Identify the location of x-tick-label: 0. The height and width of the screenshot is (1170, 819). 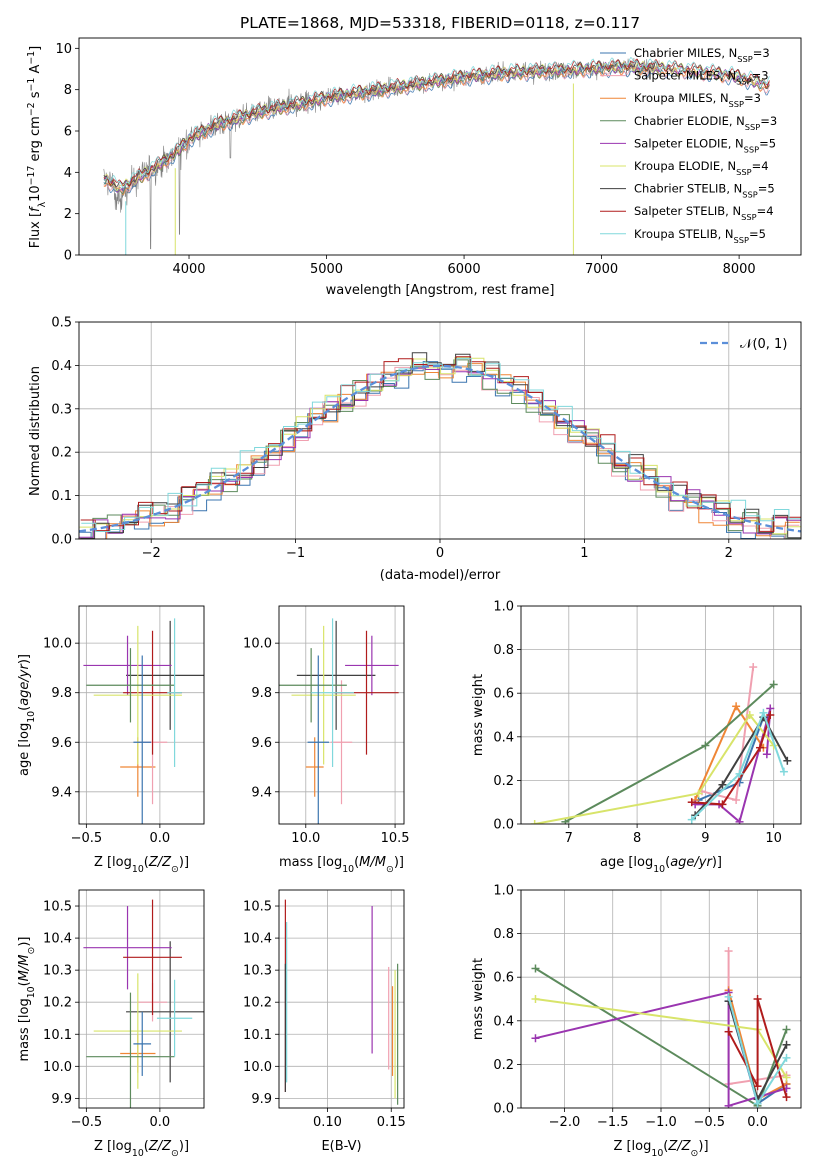
(440, 553).